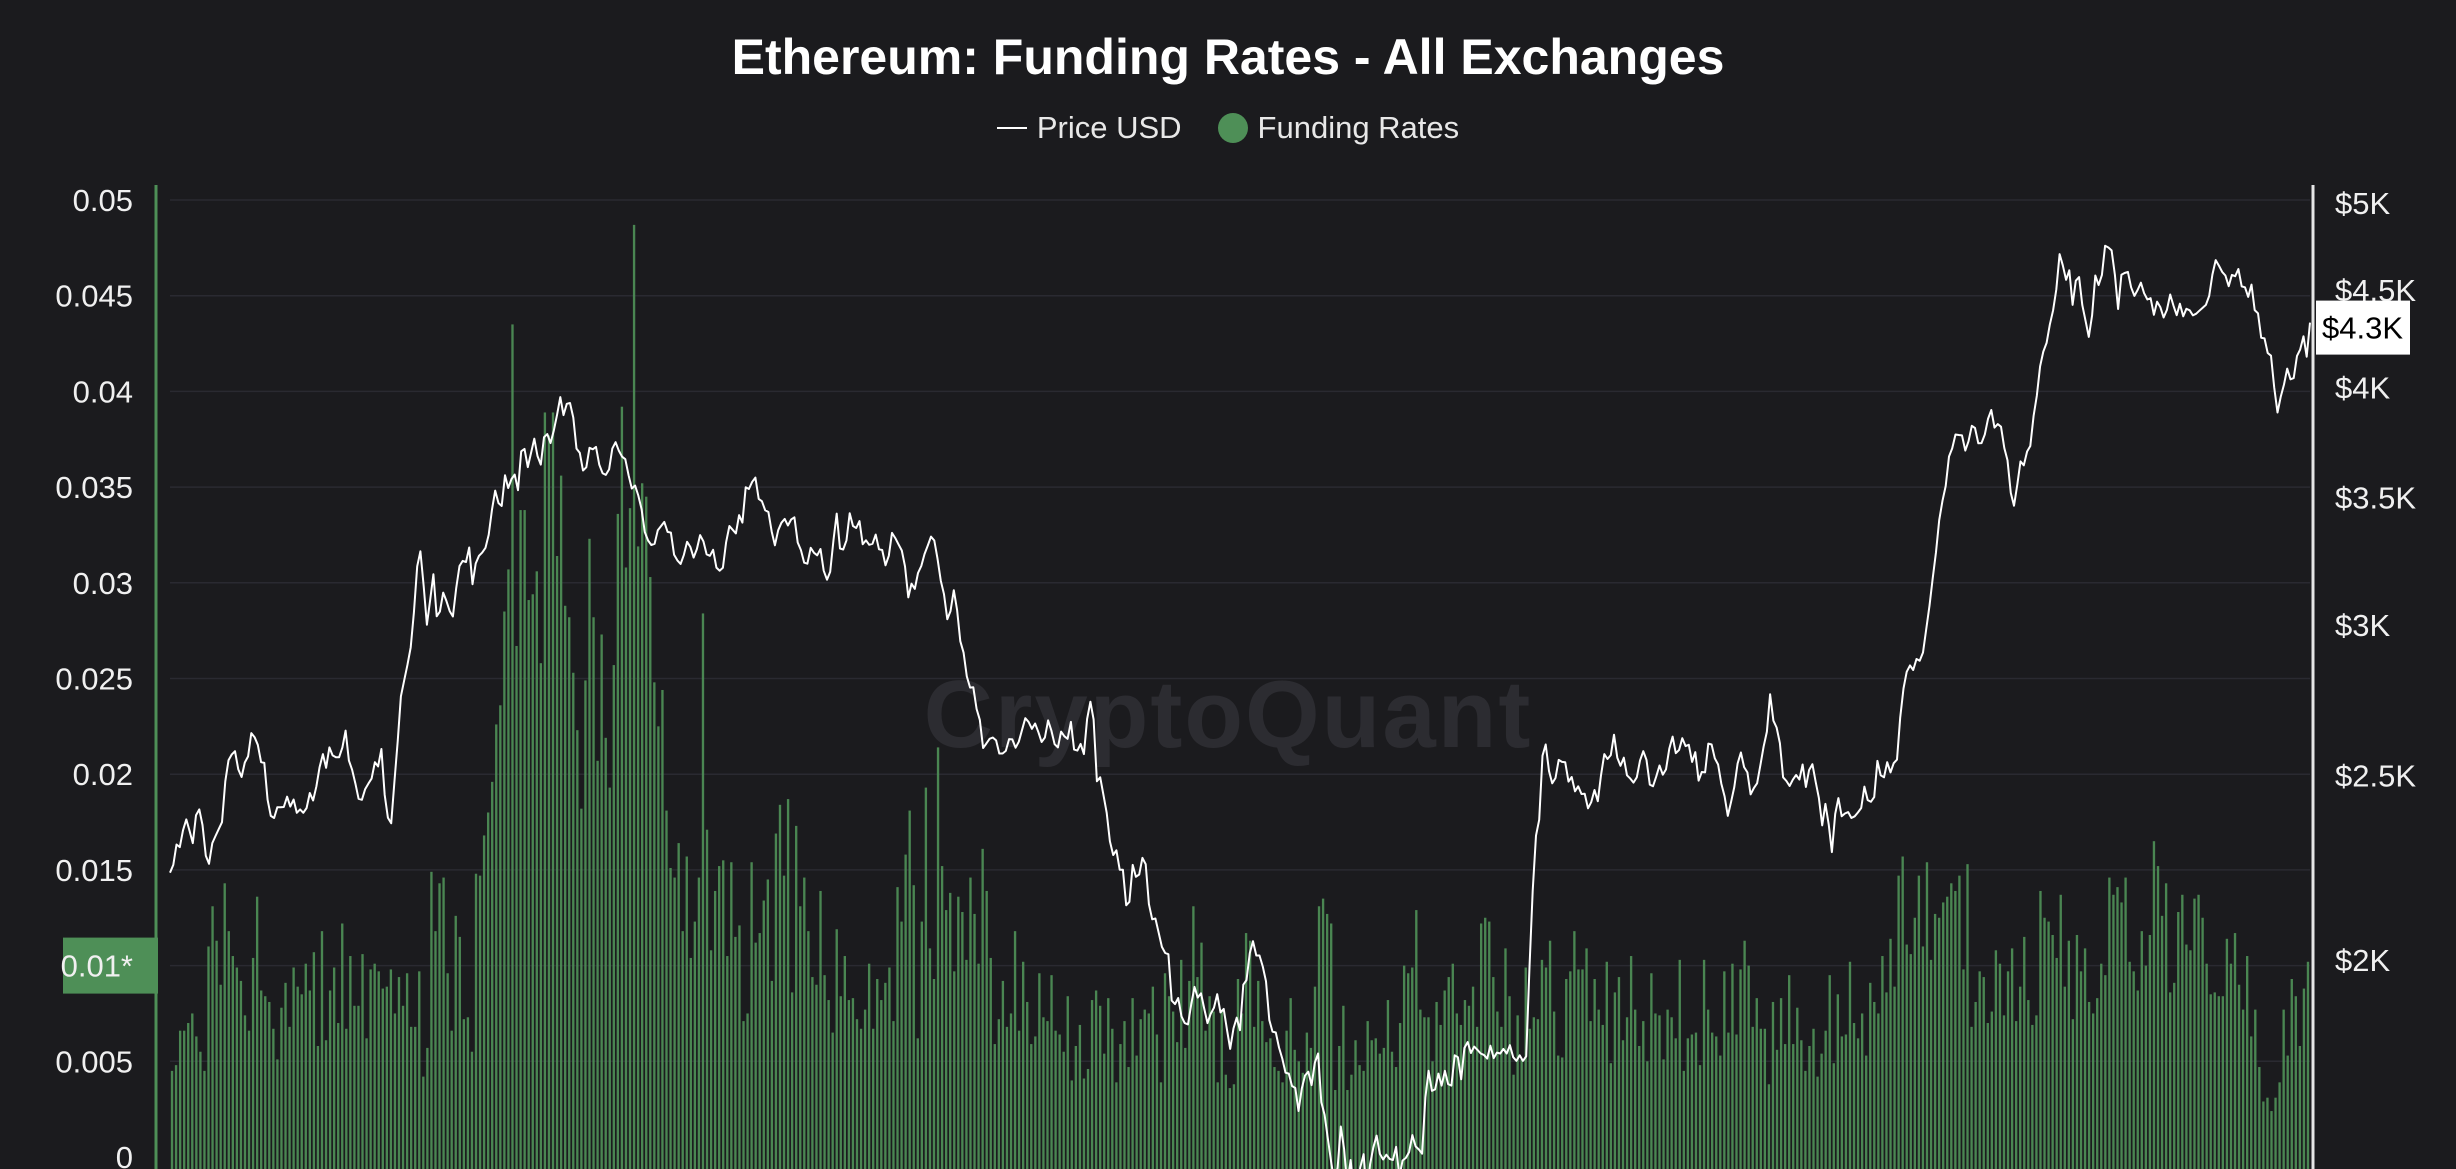  I want to click on right-axis-tick-label: $3.5K, so click(2375, 498).